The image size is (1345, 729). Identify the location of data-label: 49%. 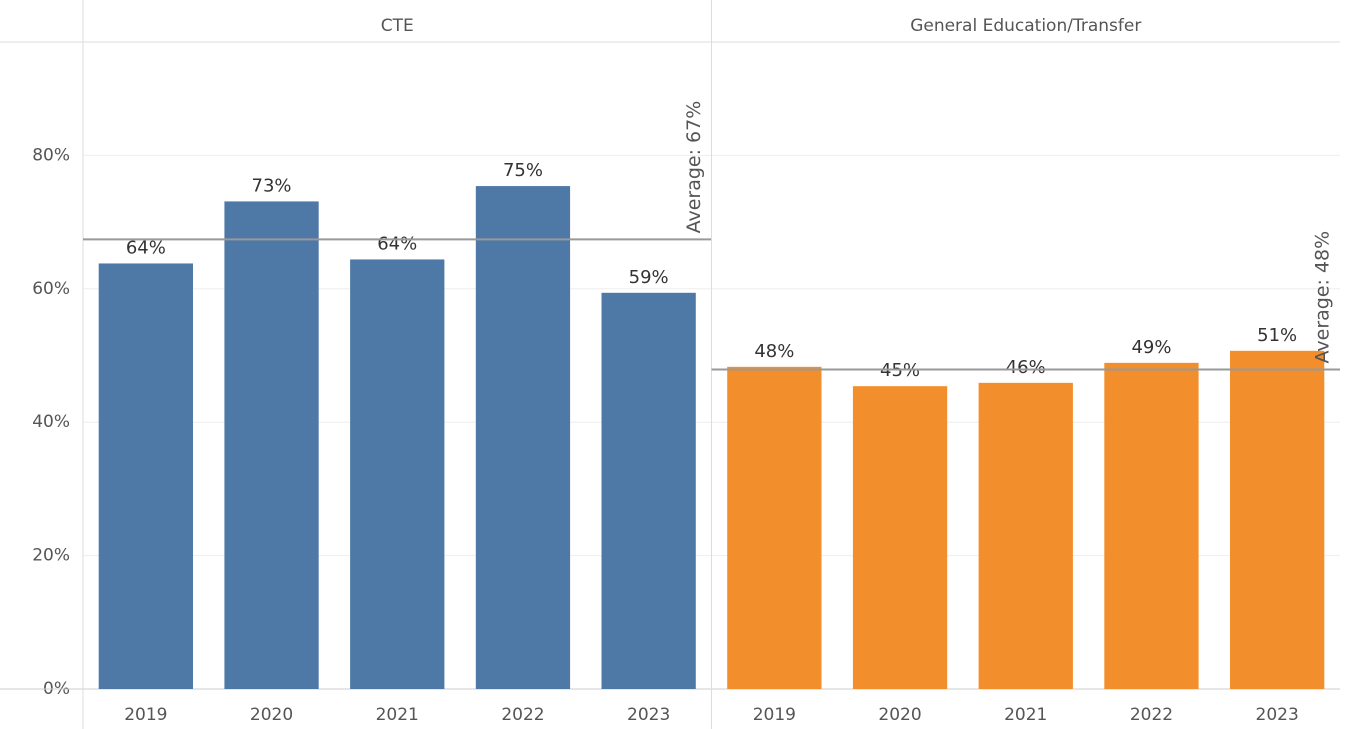
(1151, 347).